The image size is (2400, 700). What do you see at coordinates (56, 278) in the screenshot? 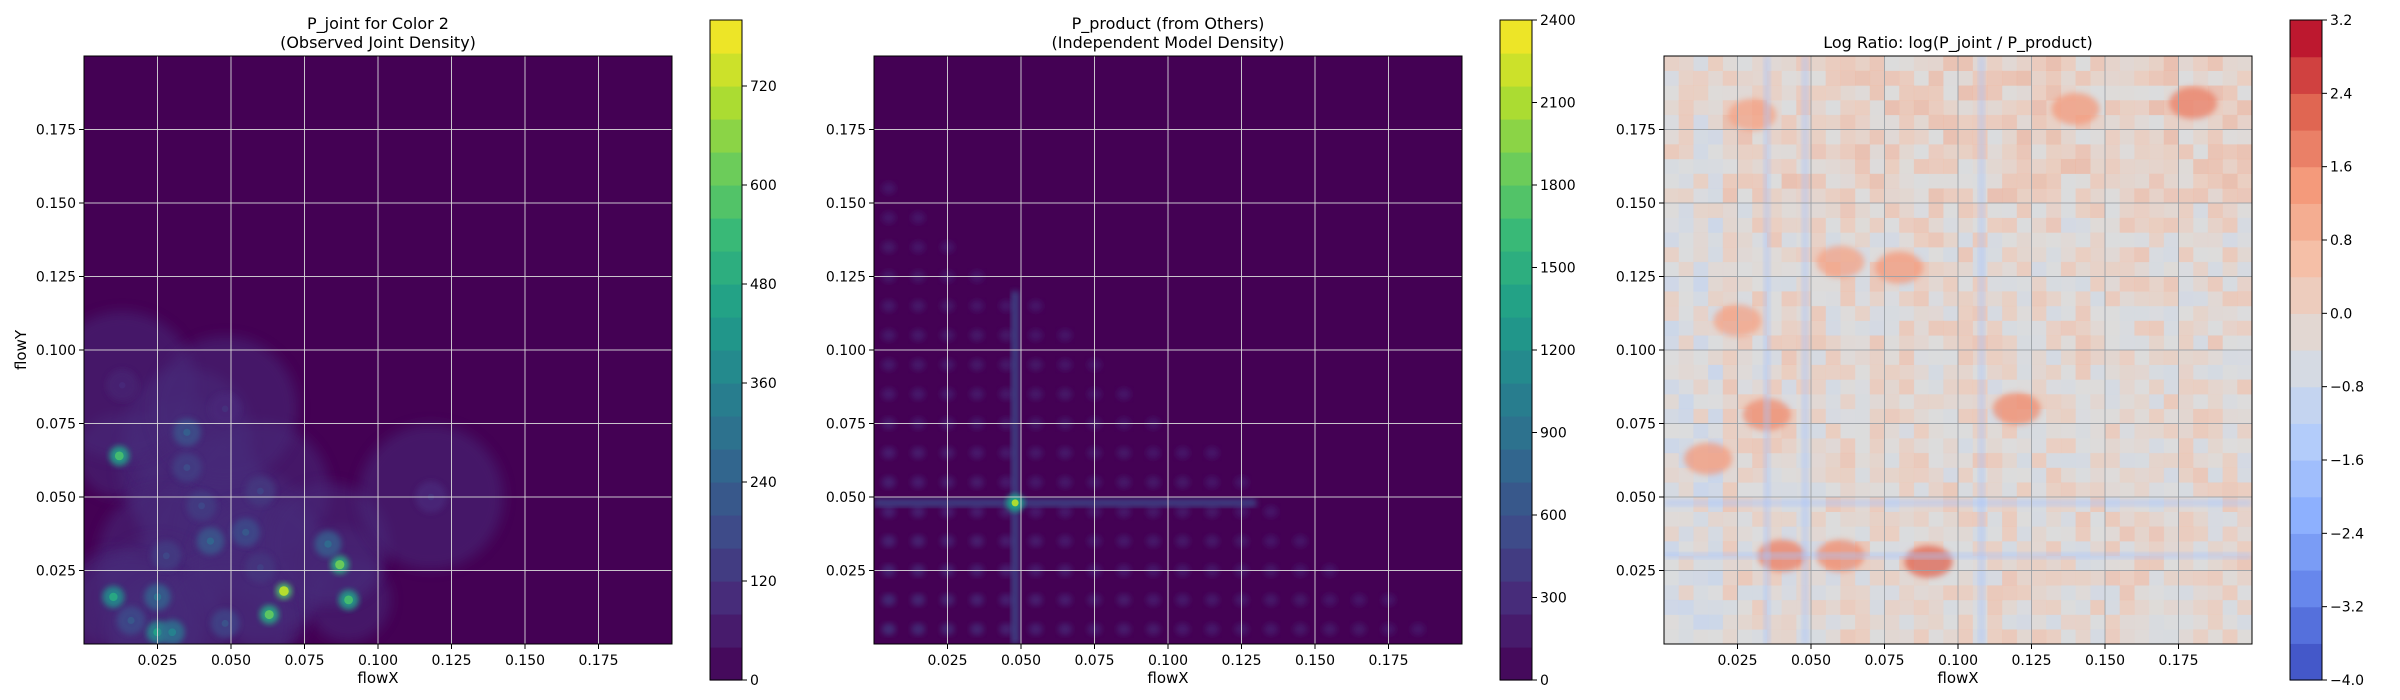
I see `y-tick-label: 0.125` at bounding box center [56, 278].